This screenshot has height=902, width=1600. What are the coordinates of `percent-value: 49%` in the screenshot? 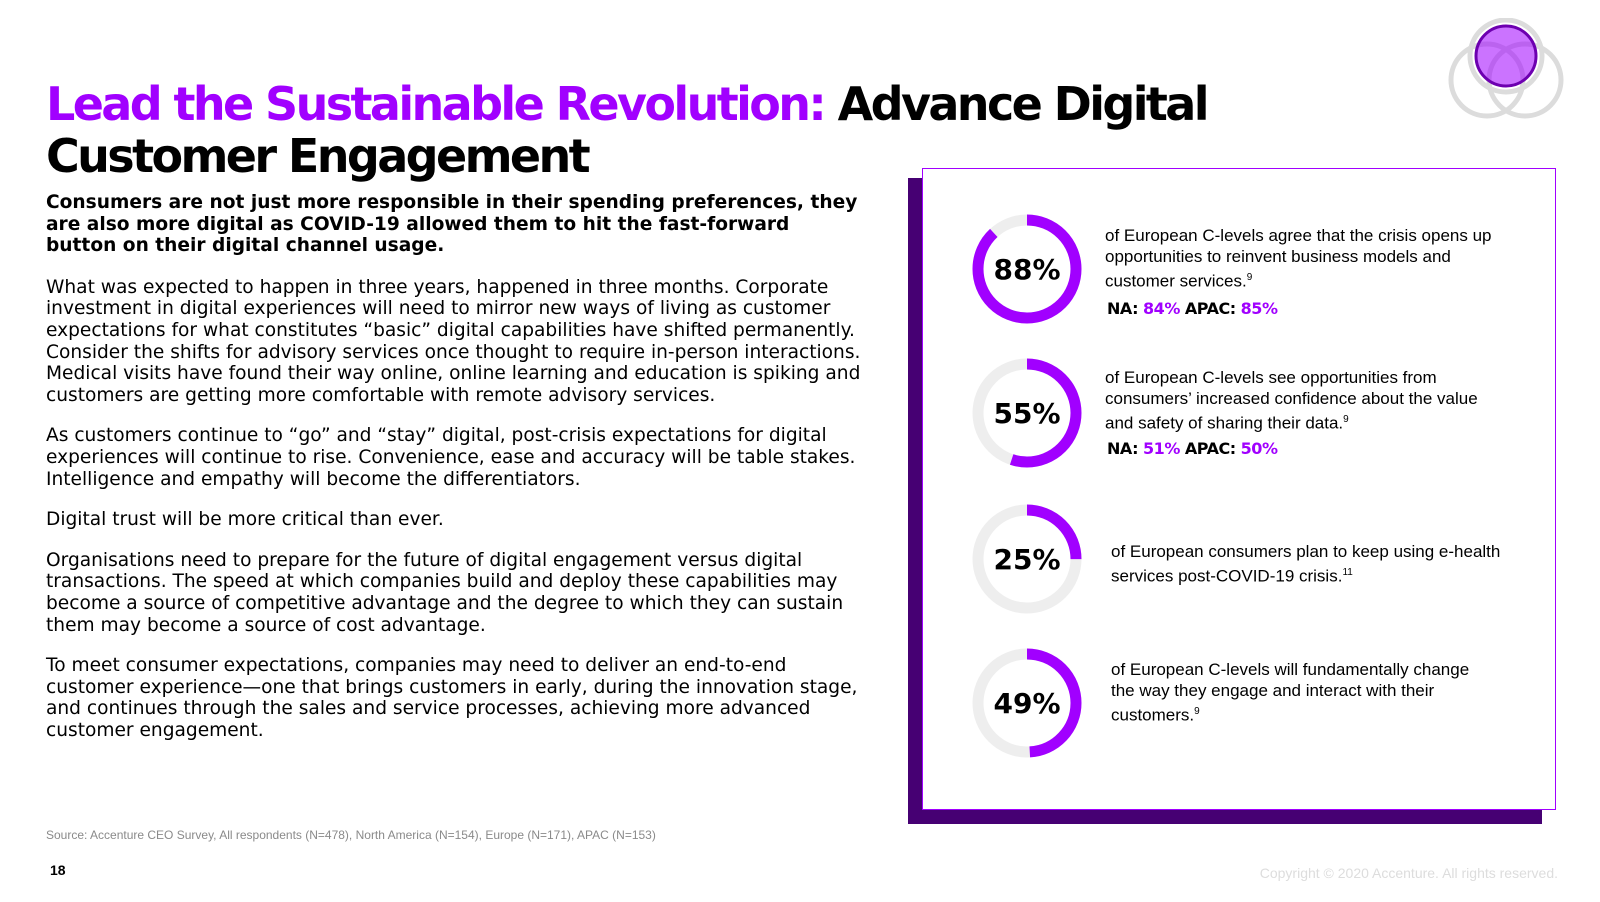 It's located at (1027, 703).